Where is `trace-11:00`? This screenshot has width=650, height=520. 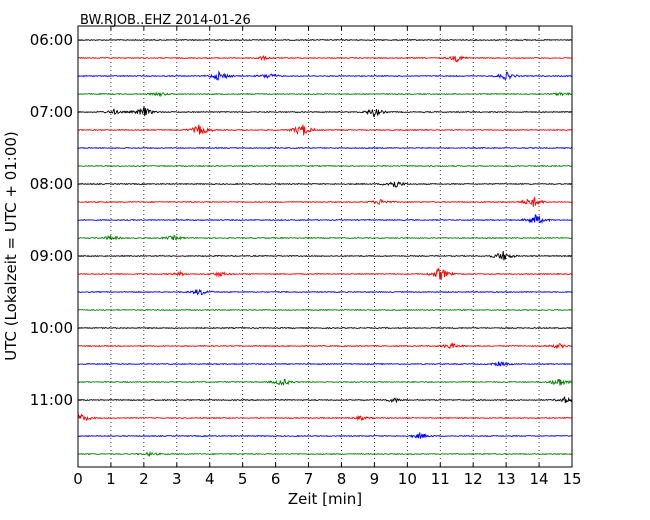
trace-11:00 is located at coordinates (325, 399).